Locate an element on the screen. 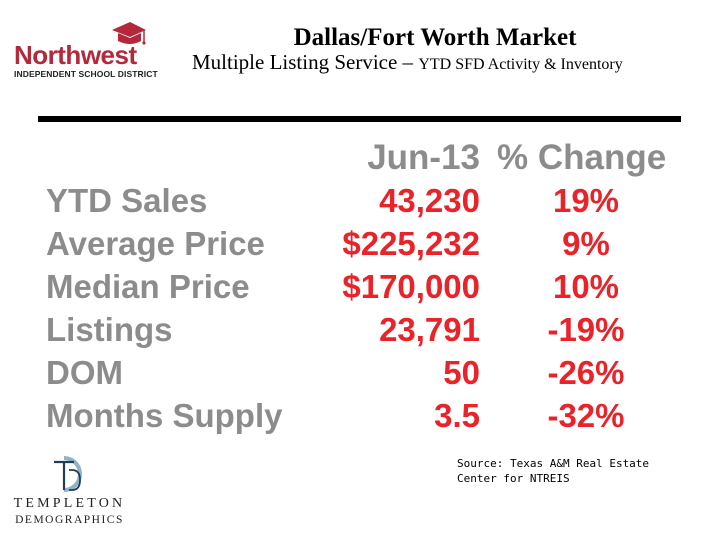 Image resolution: width=720 pixels, height=540 pixels. td-monogram-icon is located at coordinates (68, 474).